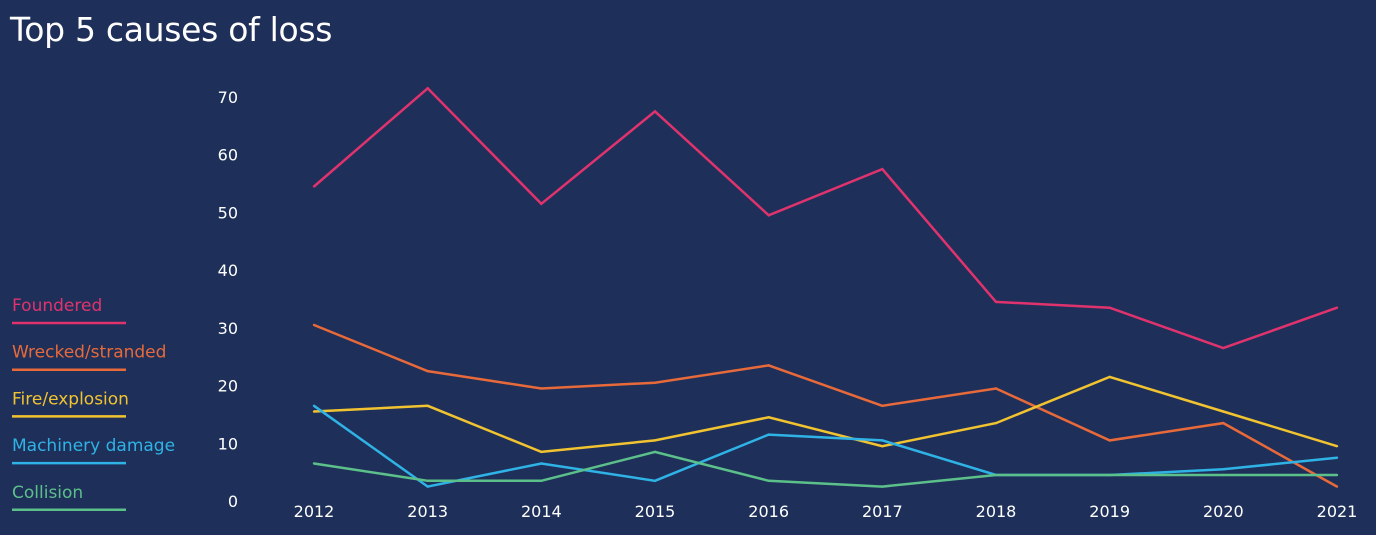 This screenshot has height=535, width=1376. What do you see at coordinates (541, 480) in the screenshot?
I see `data-point-collision-2014` at bounding box center [541, 480].